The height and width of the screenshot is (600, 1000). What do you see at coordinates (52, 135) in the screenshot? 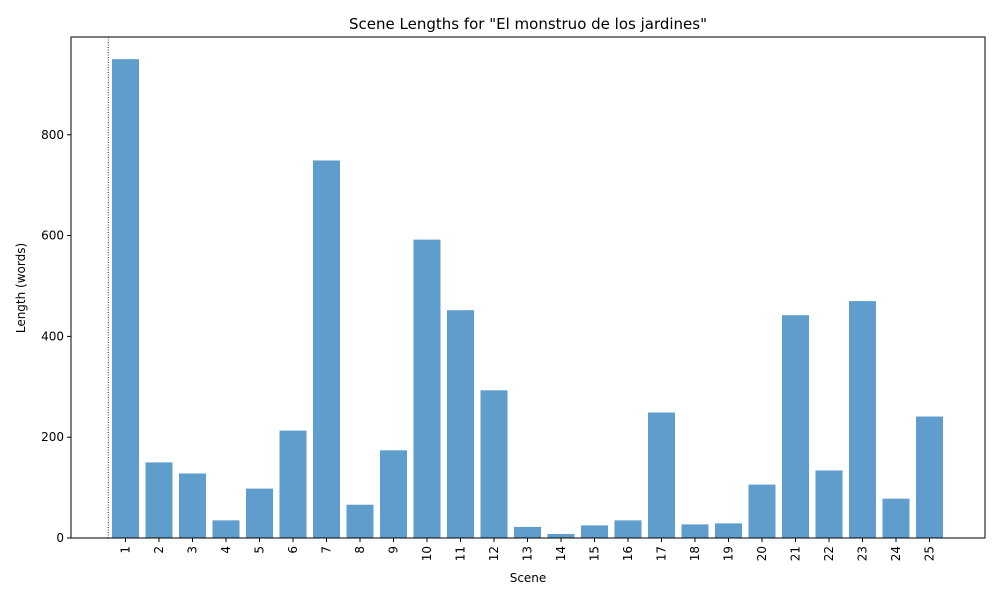
I see `y-tick-label: 800` at bounding box center [52, 135].